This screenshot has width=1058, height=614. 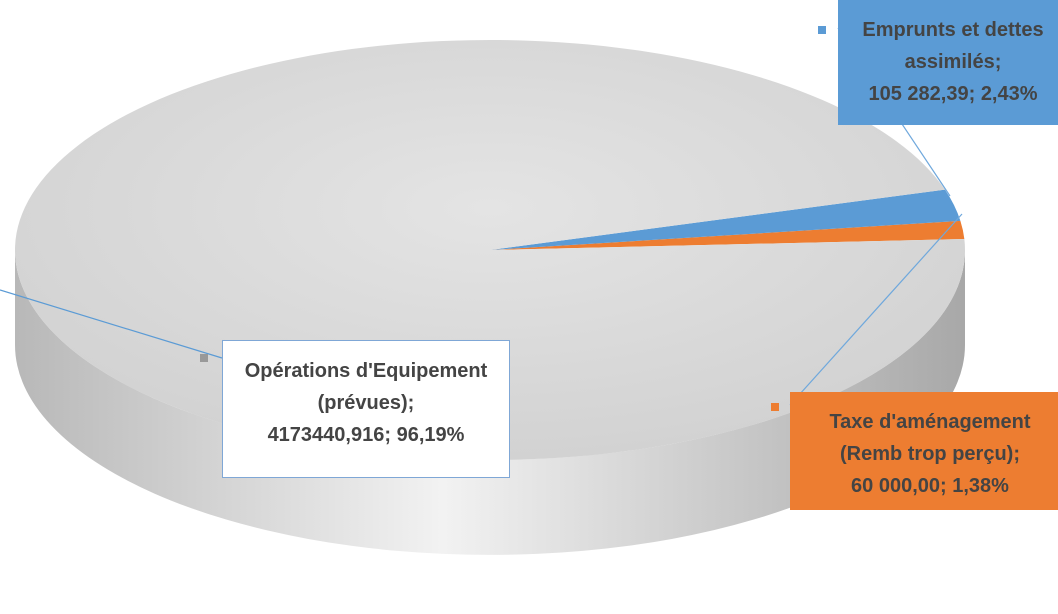 I want to click on label-percent: 1,38%, so click(x=980, y=486).